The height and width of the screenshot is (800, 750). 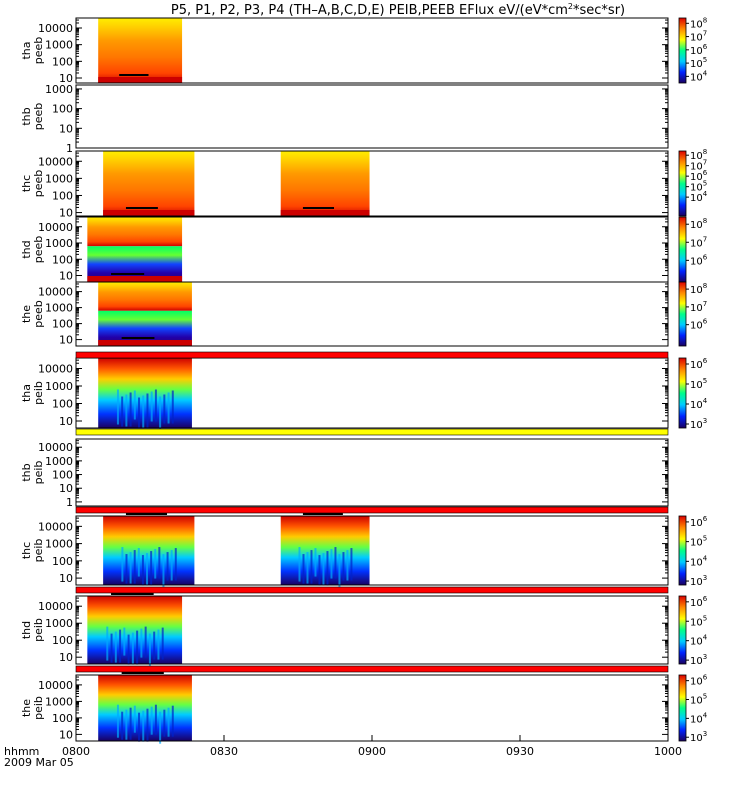 What do you see at coordinates (318, 208) in the screenshot?
I see `scpot-trace` at bounding box center [318, 208].